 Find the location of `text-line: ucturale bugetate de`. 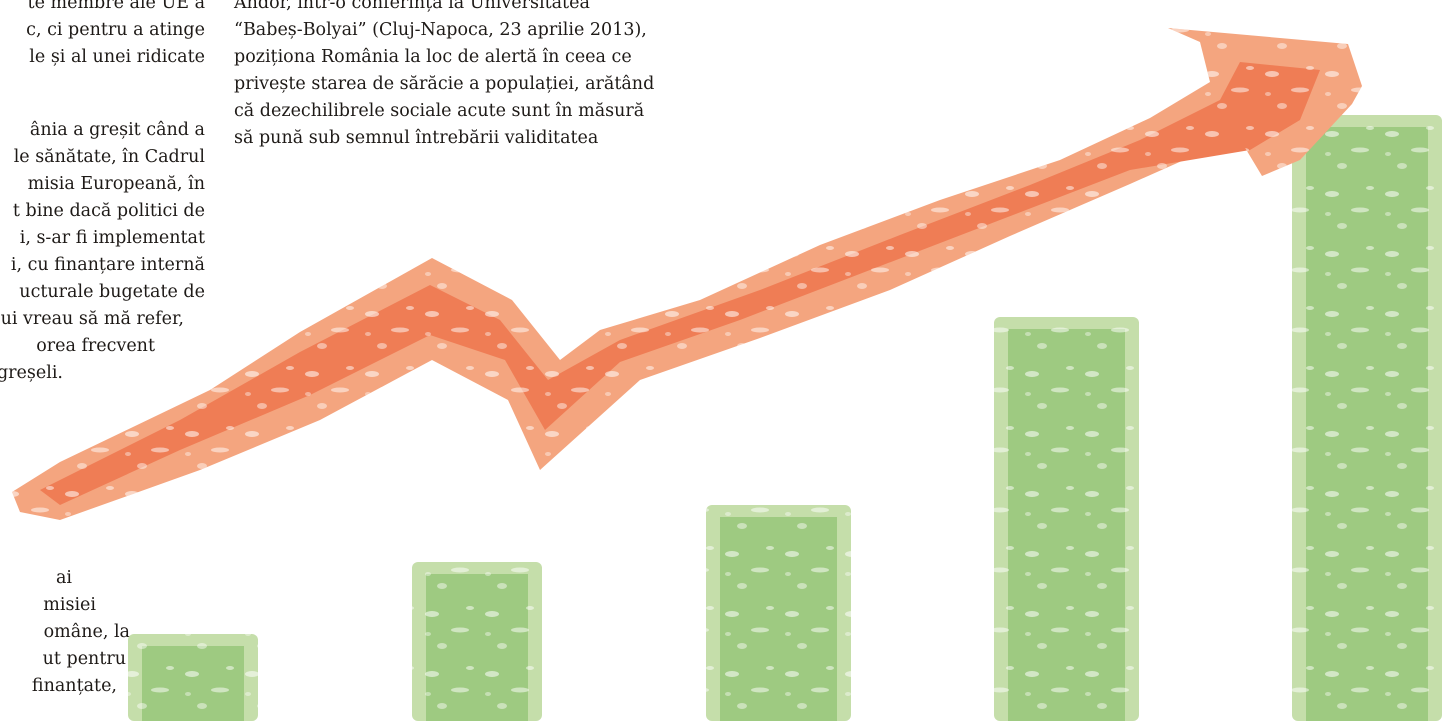

text-line: ucturale bugetate de is located at coordinates (112, 292).